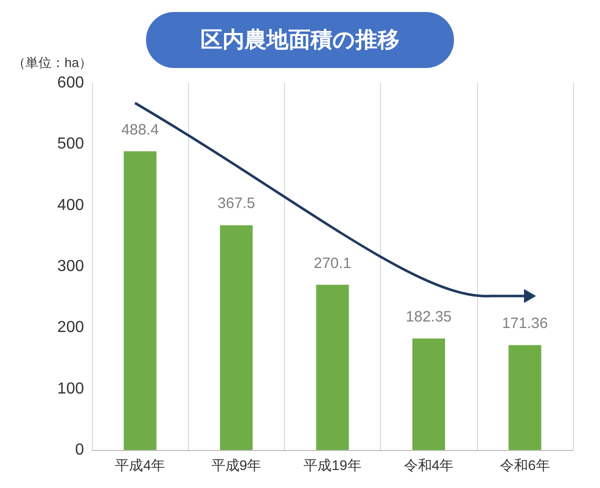 This screenshot has width=600, height=488. I want to click on data-label: 182.35, so click(429, 317).